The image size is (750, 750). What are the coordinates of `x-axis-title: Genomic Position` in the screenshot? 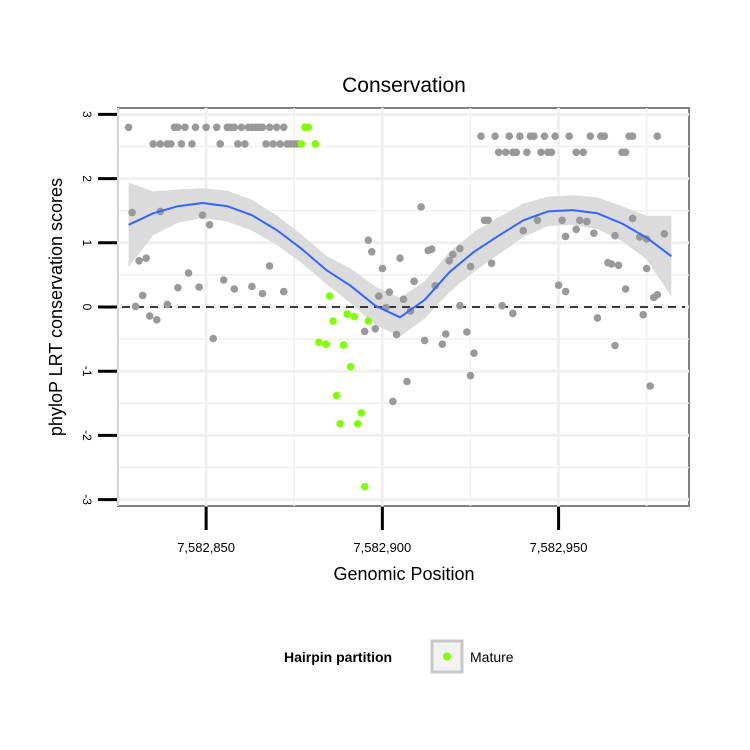 It's located at (403, 574).